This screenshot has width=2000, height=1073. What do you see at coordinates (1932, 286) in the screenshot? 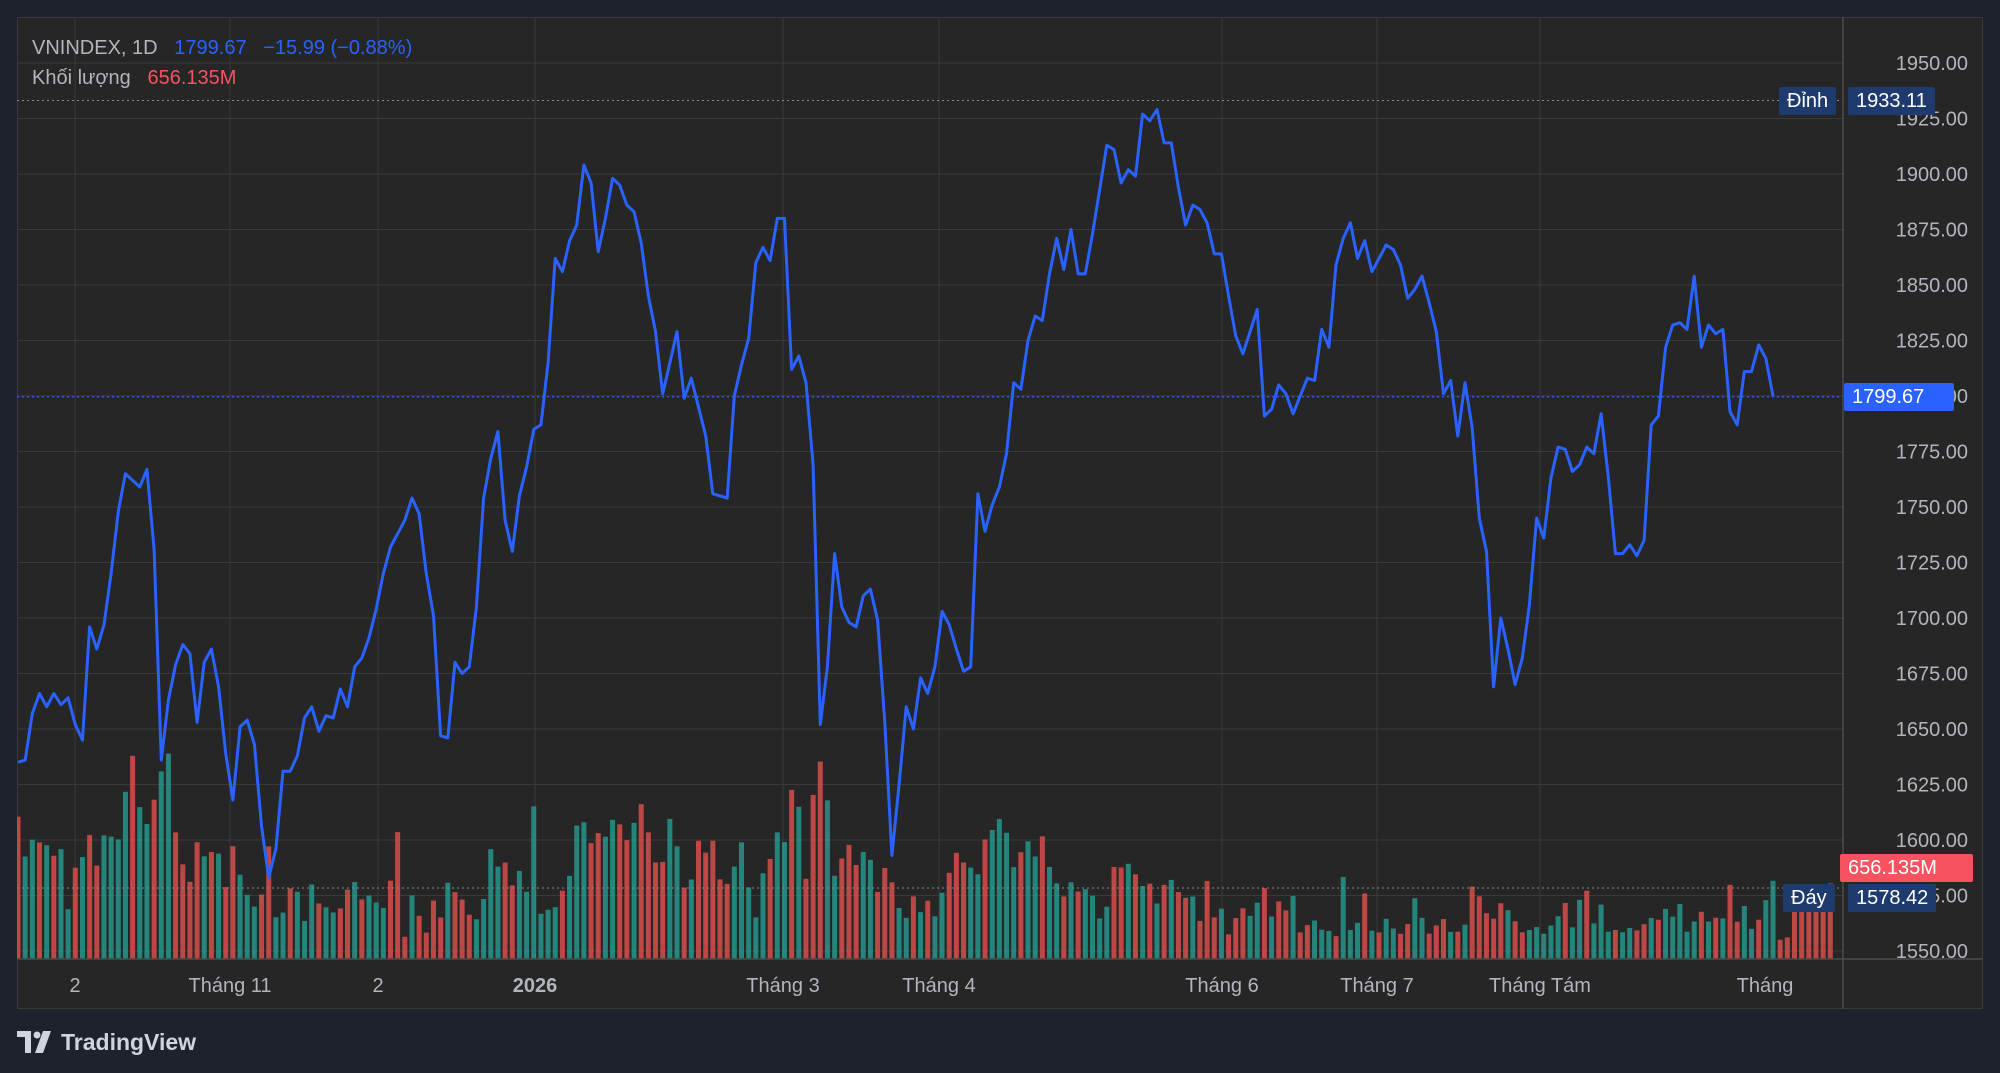
I see `y-tick-label: 1850.00` at bounding box center [1932, 286].